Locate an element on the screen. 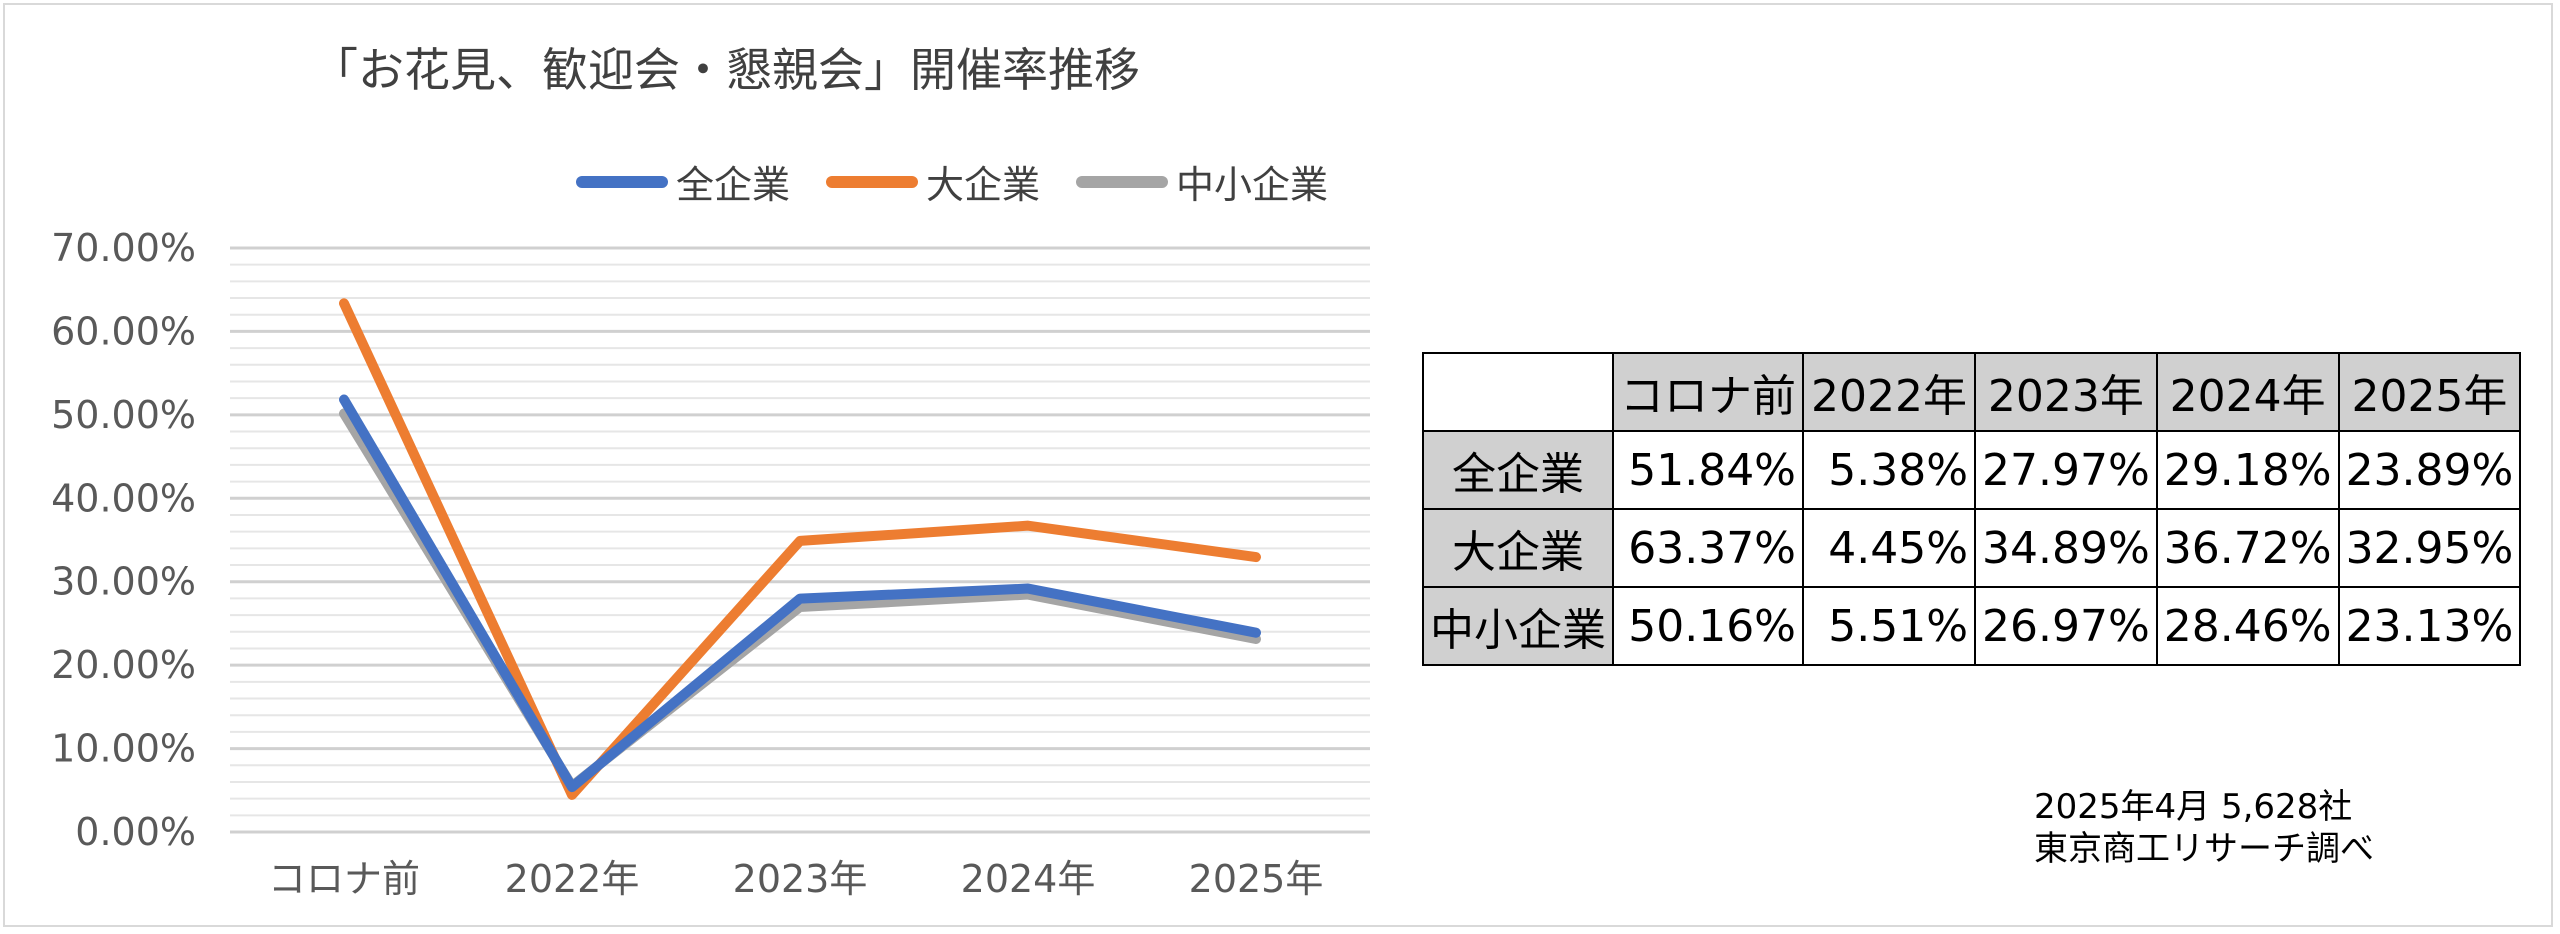 Image resolution: width=2560 pixels, height=934 pixels. x-tick-label: コロナ前 is located at coordinates (344, 879).